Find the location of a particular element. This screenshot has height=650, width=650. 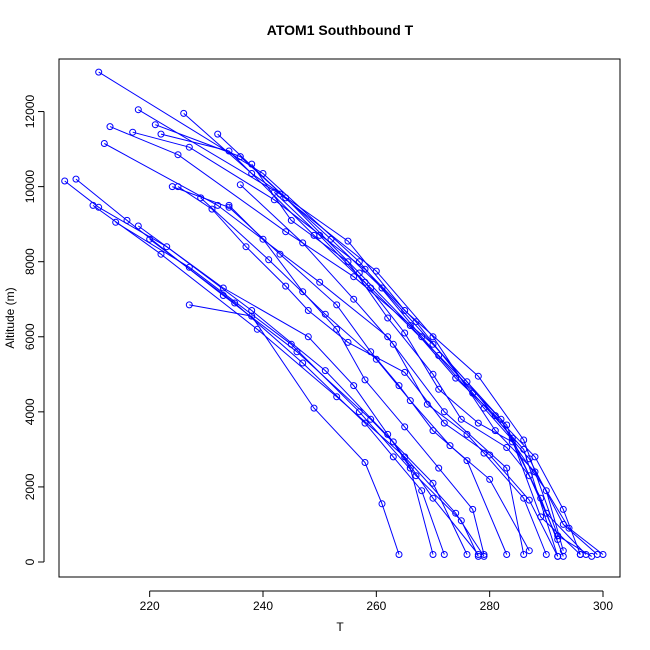

y-tick-label: 4000 is located at coordinates (30, 411).